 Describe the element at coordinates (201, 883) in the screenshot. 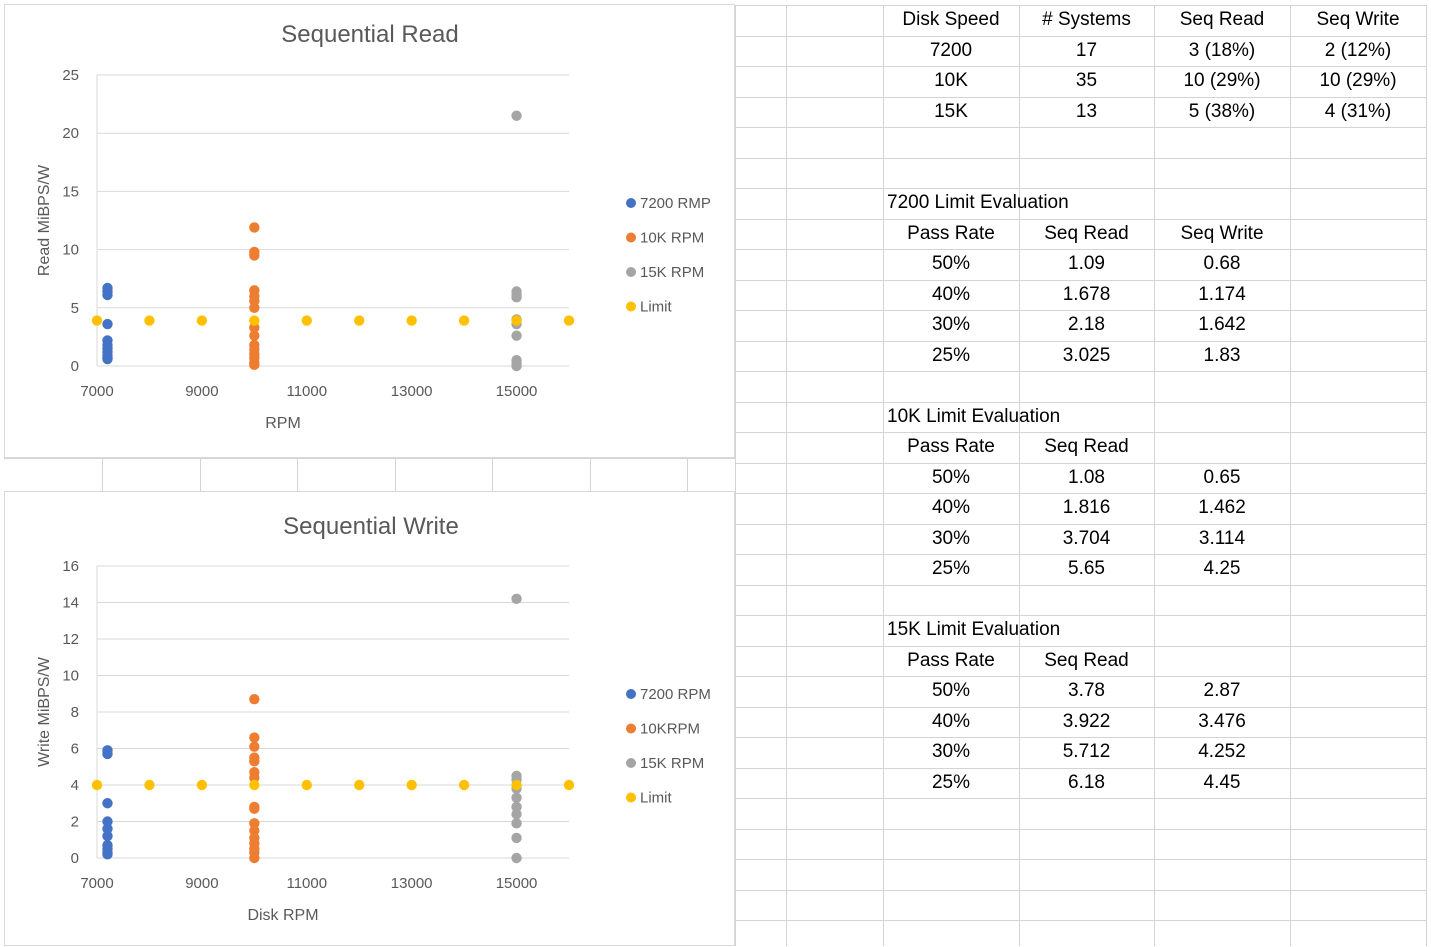

I see `x-tick-label: 9000` at that location.